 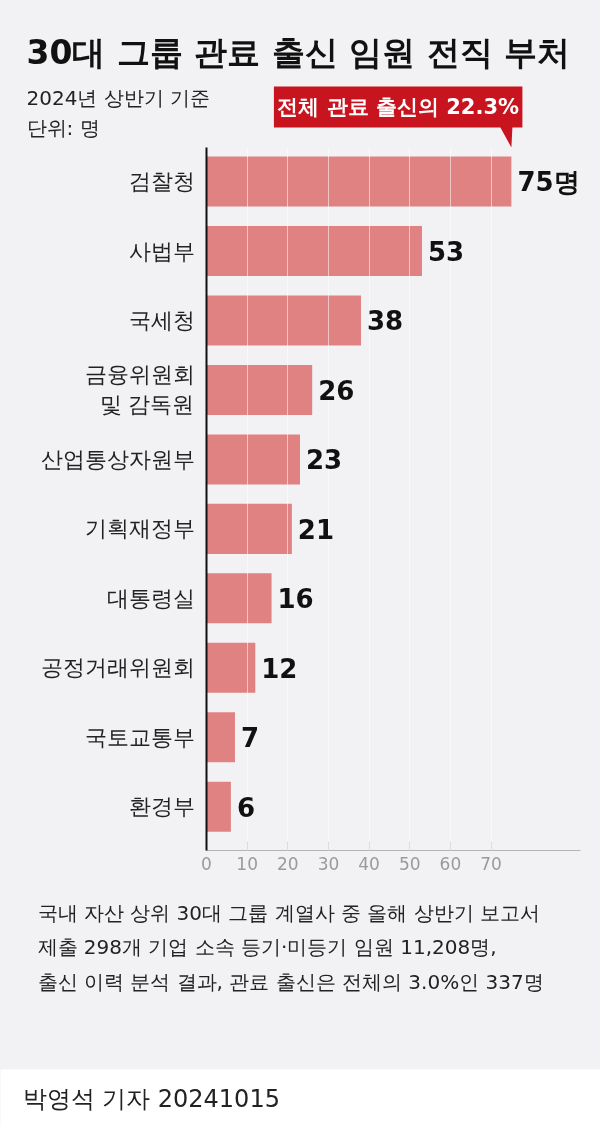 What do you see at coordinates (117, 459) in the screenshot?
I see `y-tick-label: 산업통상자원부` at bounding box center [117, 459].